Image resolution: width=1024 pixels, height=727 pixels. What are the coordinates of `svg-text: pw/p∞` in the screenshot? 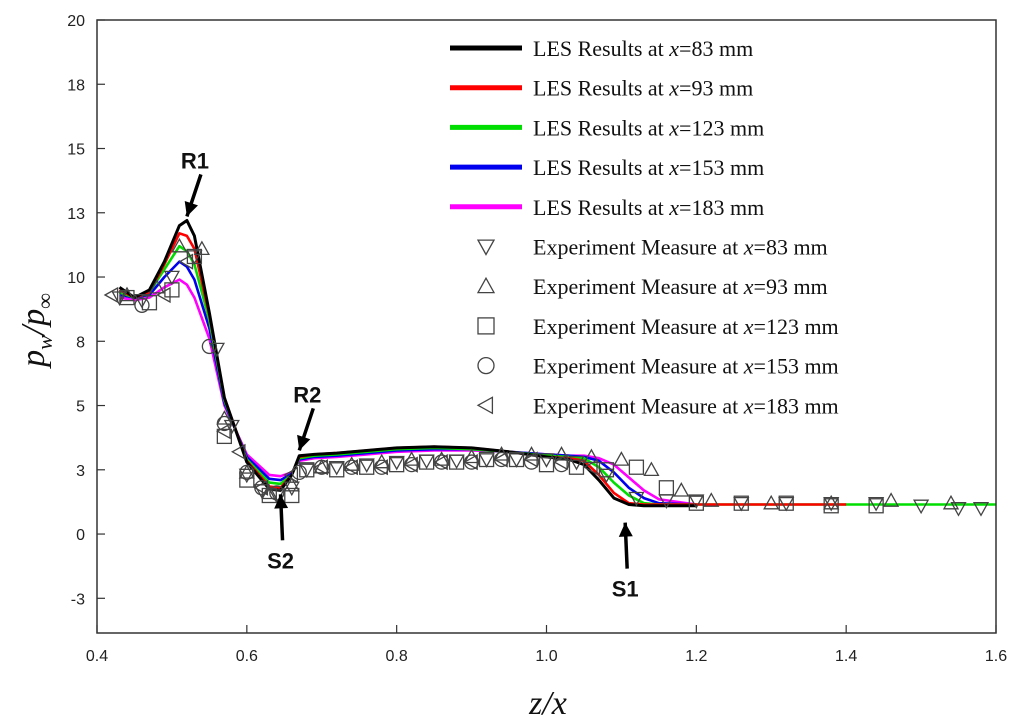 It's located at (36, 331).